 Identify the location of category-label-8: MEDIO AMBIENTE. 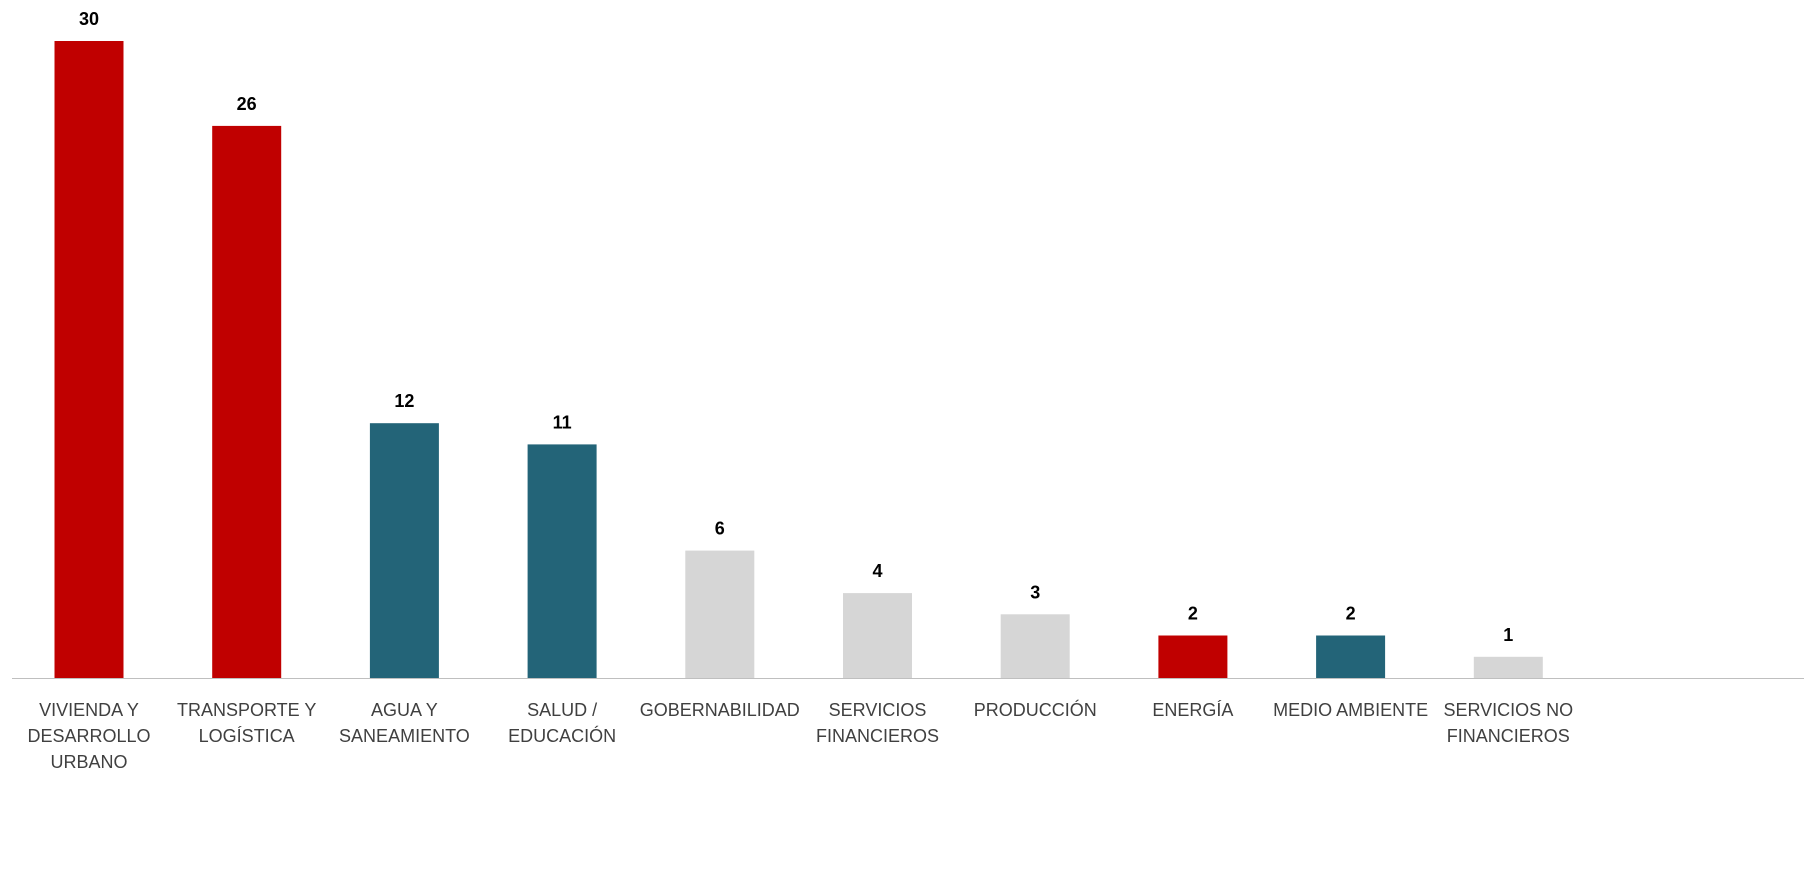
(1350, 710).